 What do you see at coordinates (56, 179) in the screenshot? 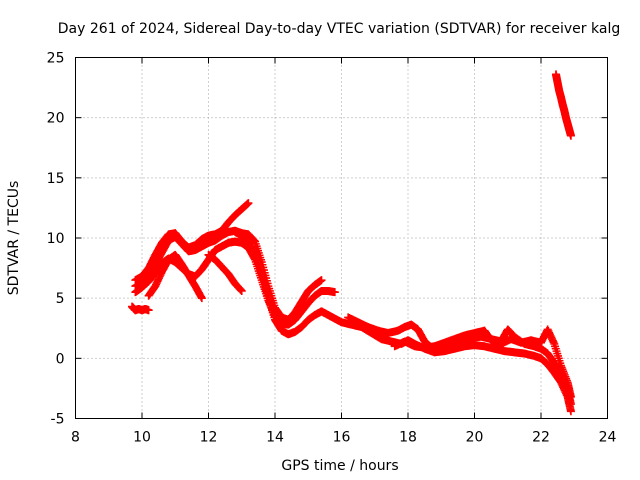
I see `y-tick-label: 15` at bounding box center [56, 179].